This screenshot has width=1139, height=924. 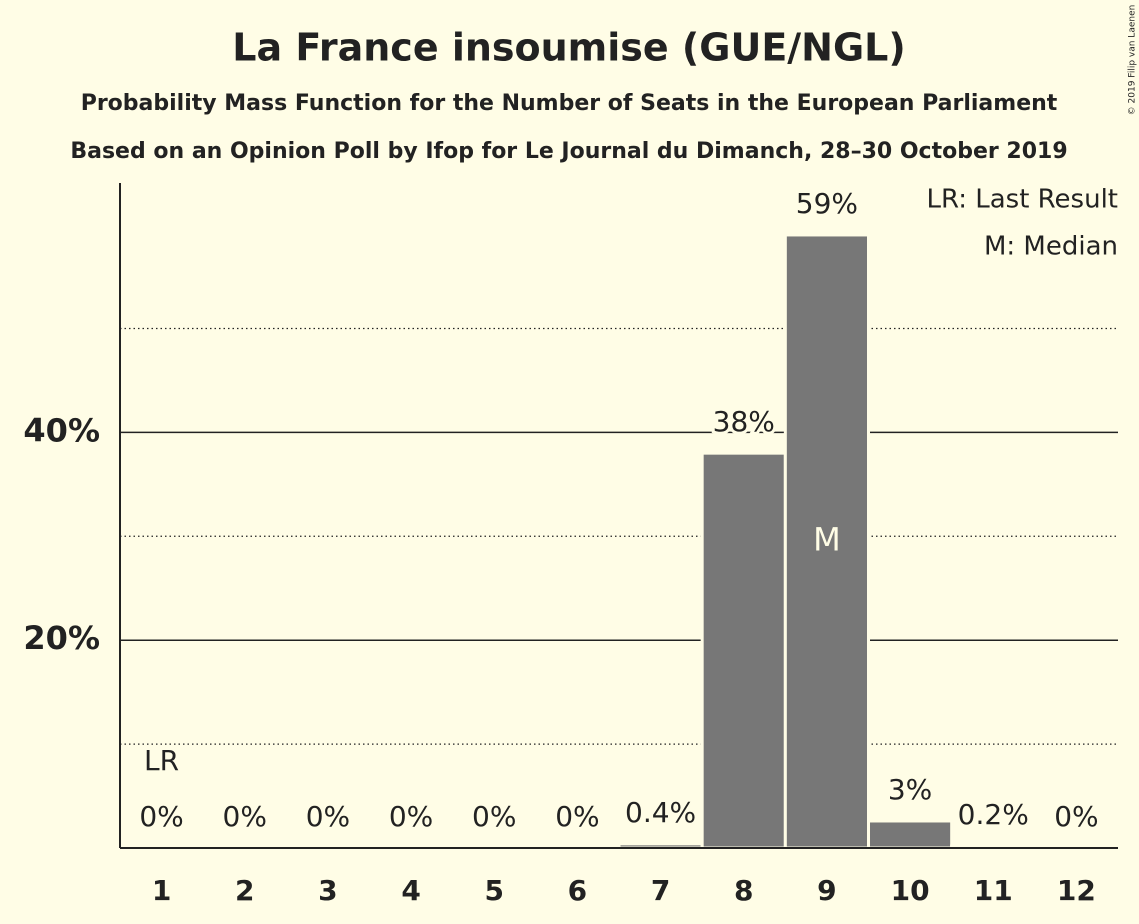 I want to click on x-tick-label: 9, so click(x=826, y=890).